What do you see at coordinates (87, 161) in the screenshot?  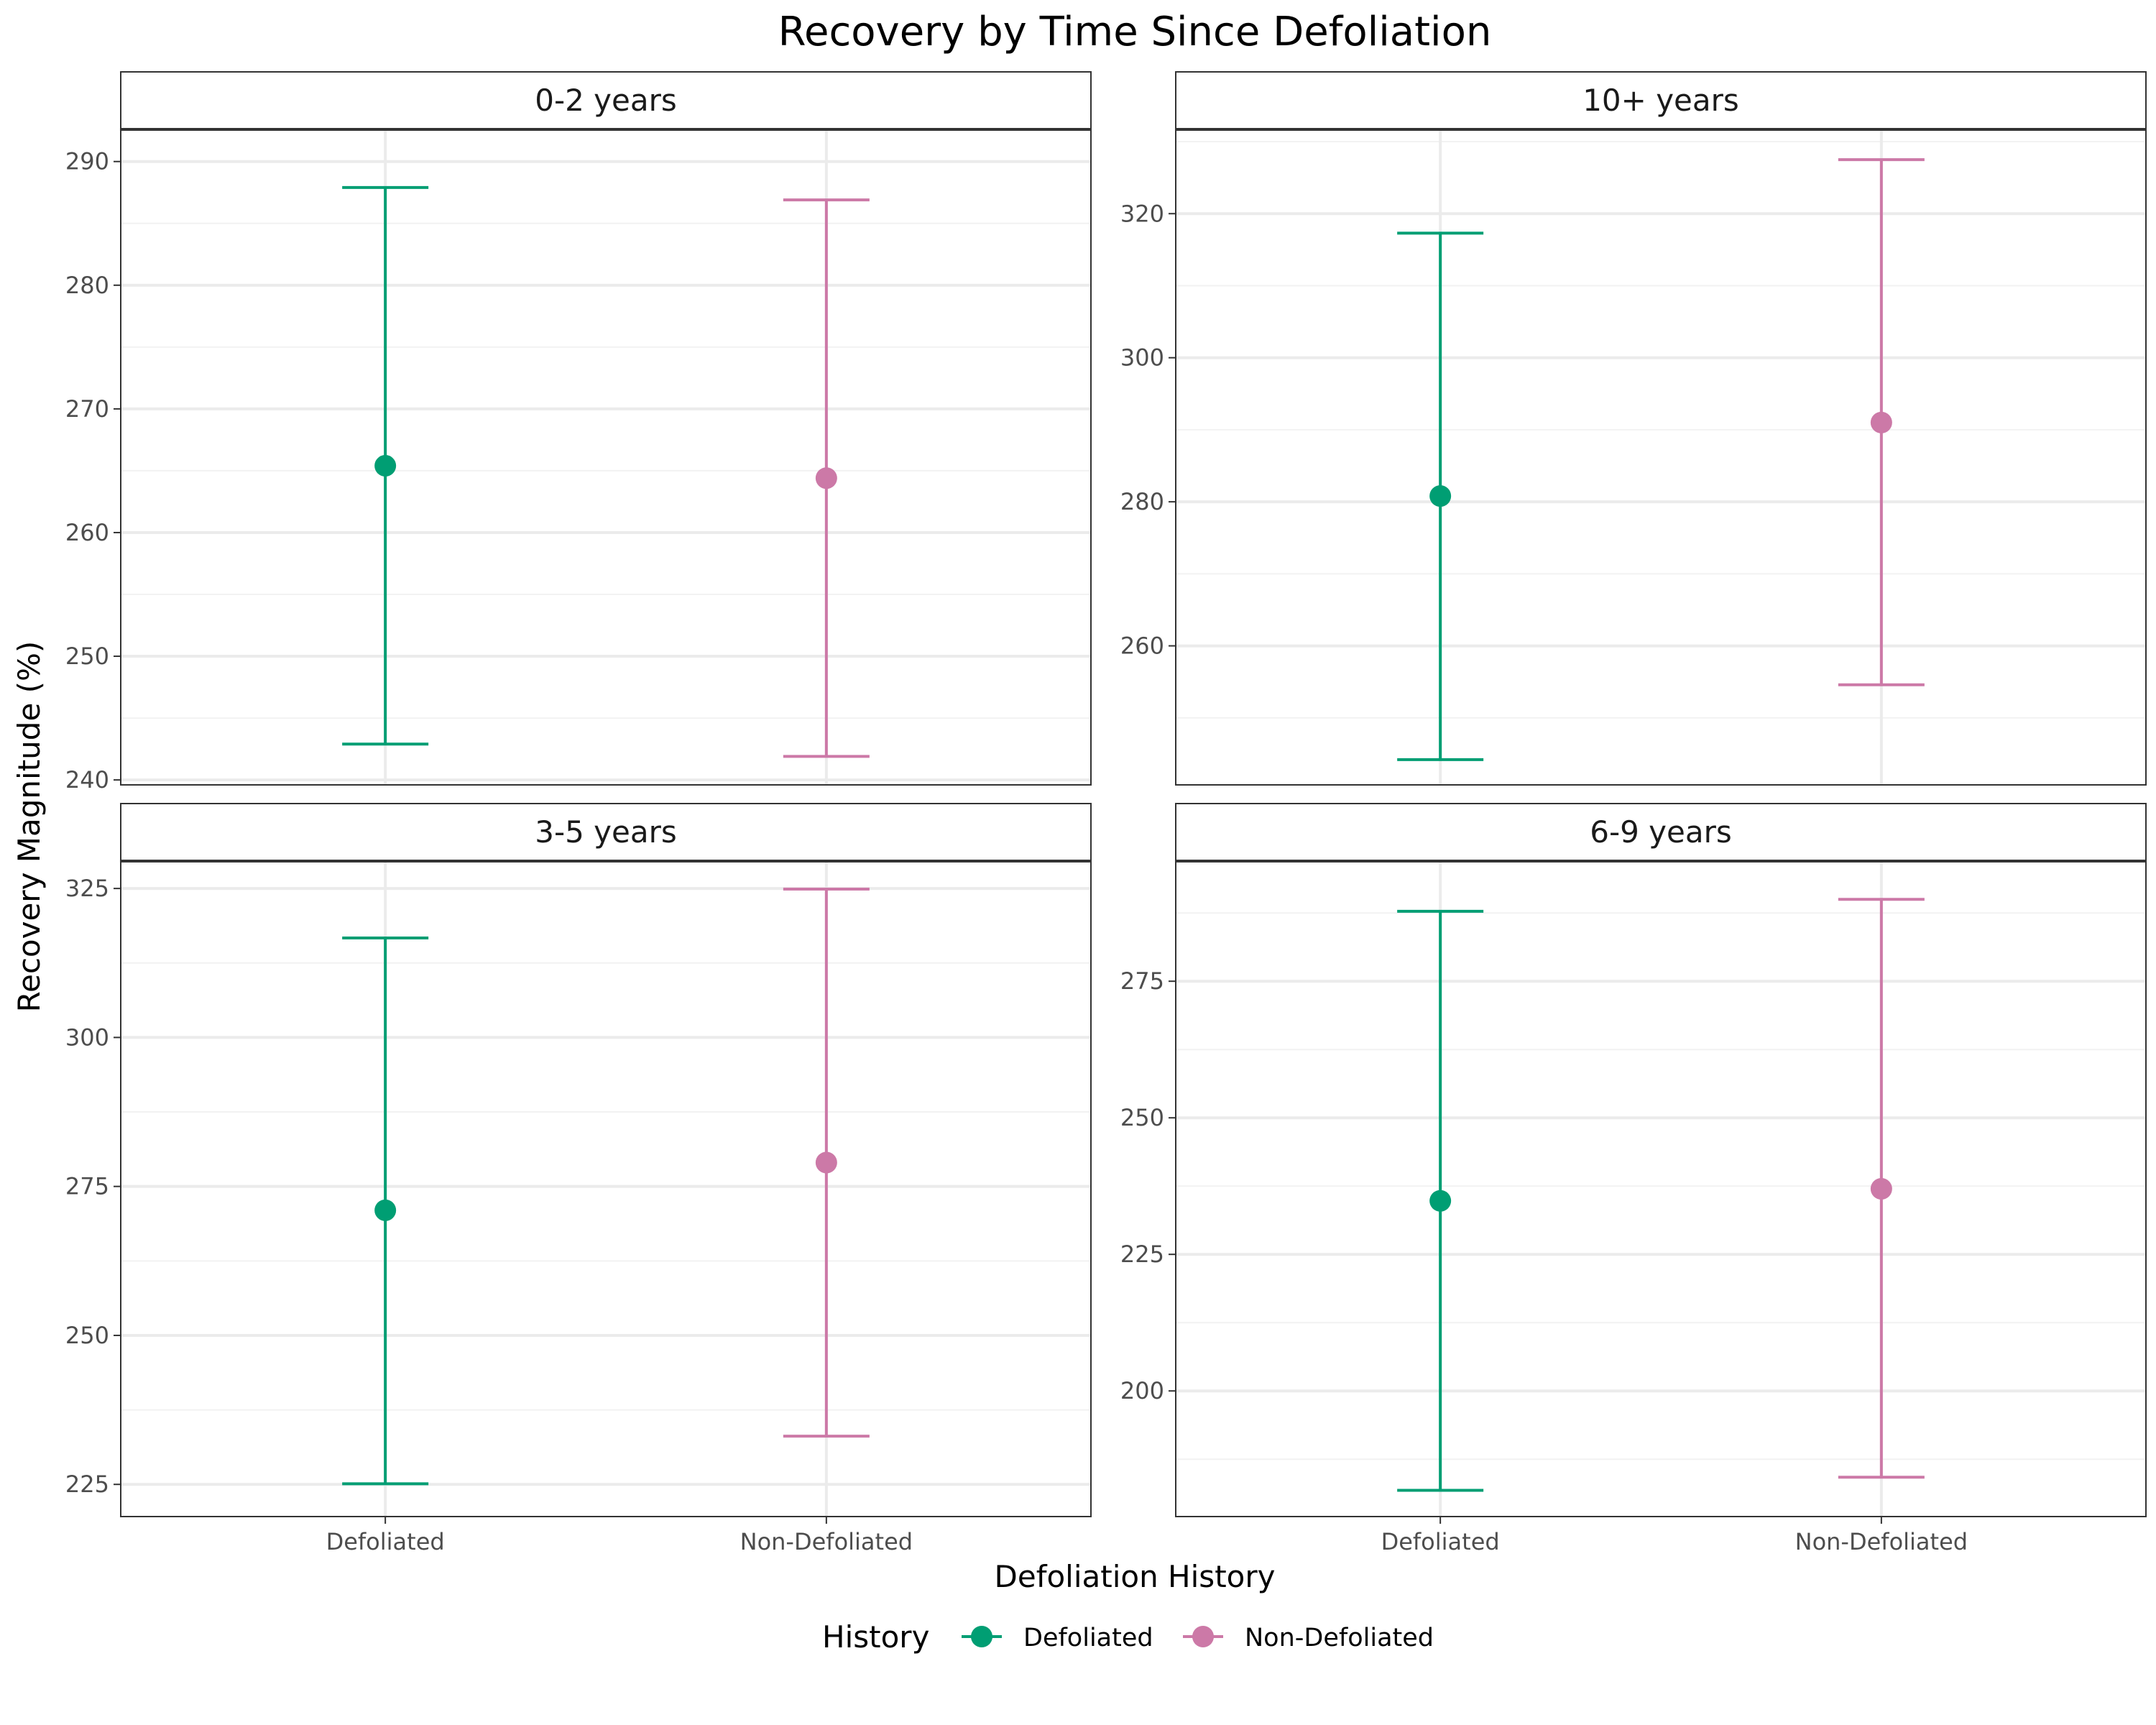 I see `y-tick-label: 290` at bounding box center [87, 161].